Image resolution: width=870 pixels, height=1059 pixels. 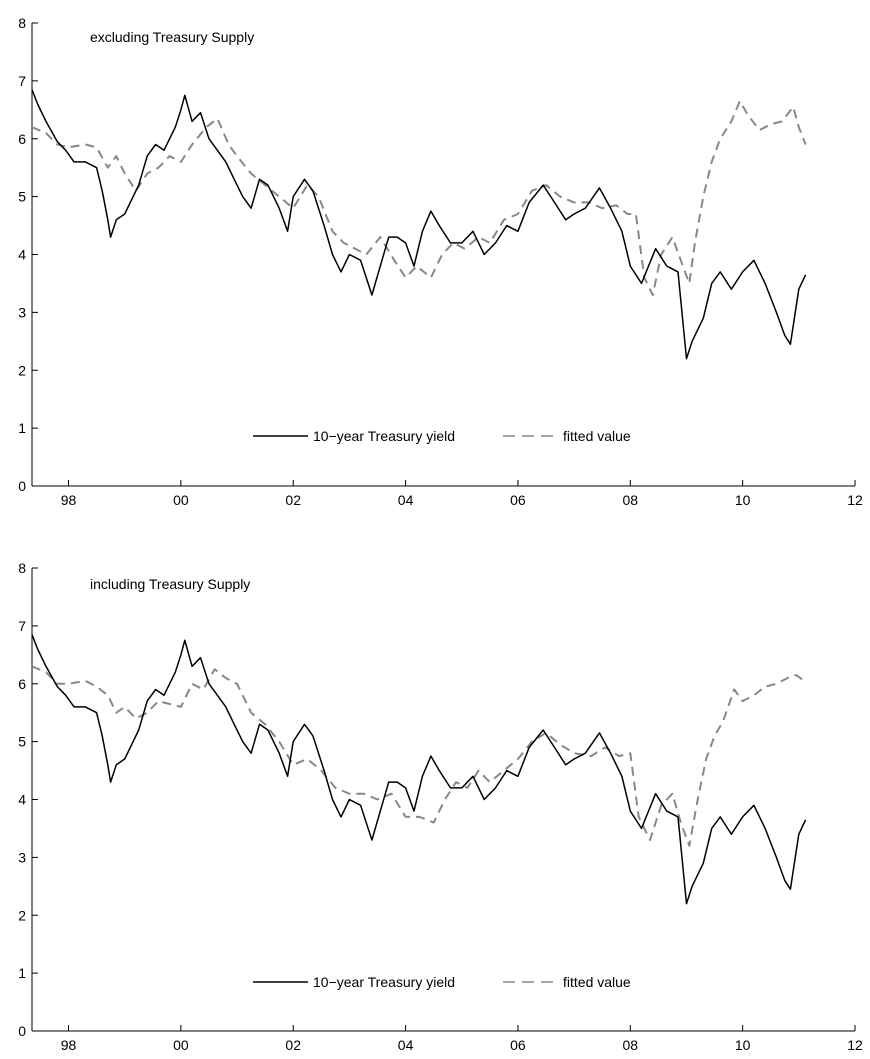 I want to click on panel-annotation: including Treasury Supply, so click(x=170, y=584).